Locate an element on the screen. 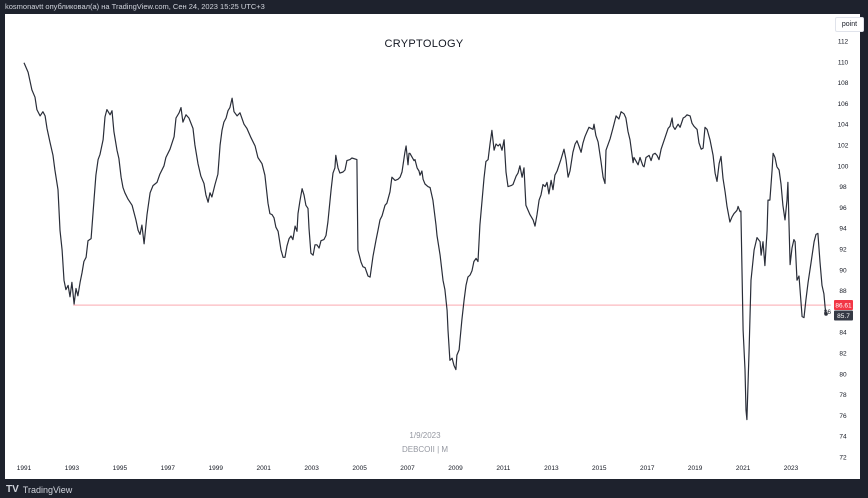 The width and height of the screenshot is (868, 498). x-tick-label: 2005 is located at coordinates (359, 468).